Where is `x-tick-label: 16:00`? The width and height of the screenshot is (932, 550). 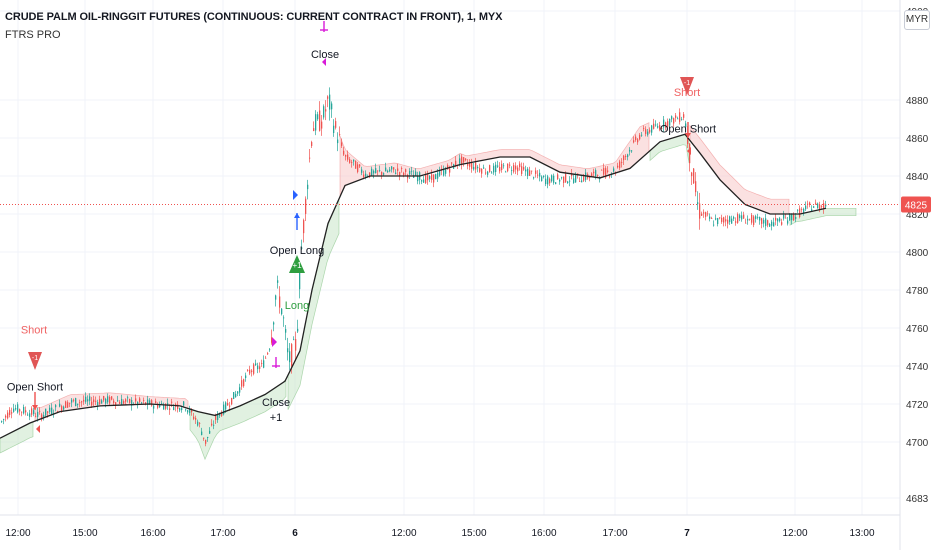 x-tick-label: 16:00 is located at coordinates (543, 533).